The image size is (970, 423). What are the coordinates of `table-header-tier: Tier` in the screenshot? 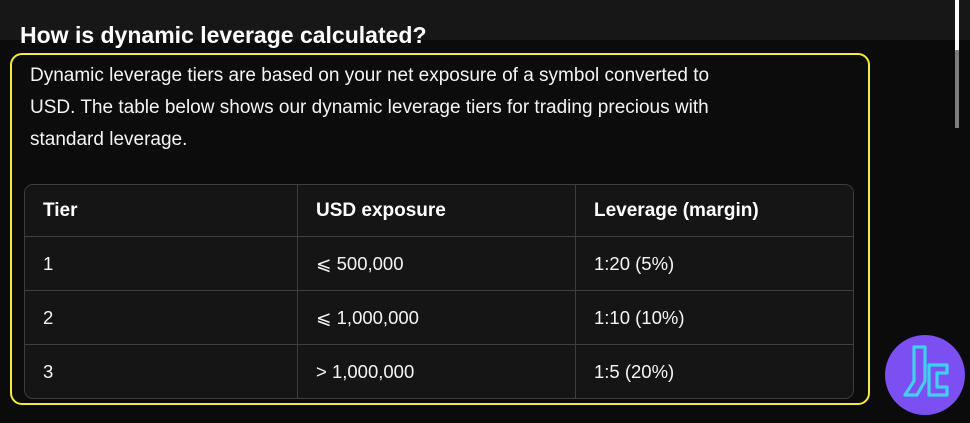 It's located at (161, 211).